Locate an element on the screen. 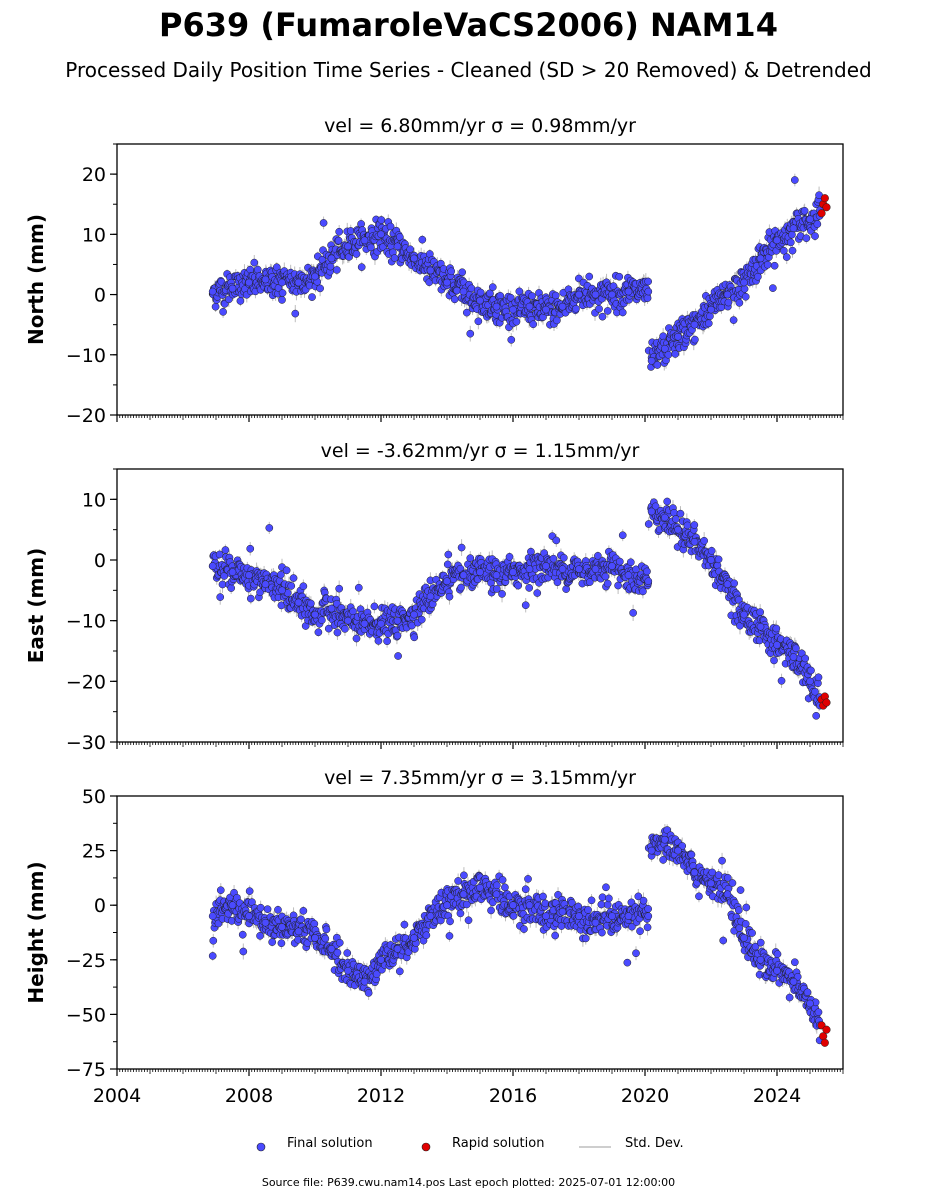  chart-title: P639 (FumaroleVaCS2006) NAM14 is located at coordinates (468, 25).